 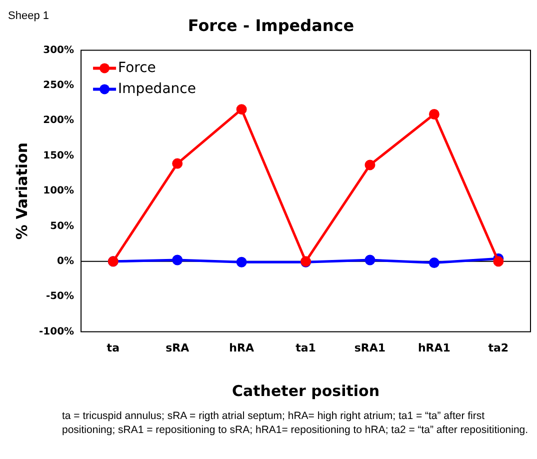 What do you see at coordinates (58, 120) in the screenshot?
I see `y-tick-label: 200%` at bounding box center [58, 120].